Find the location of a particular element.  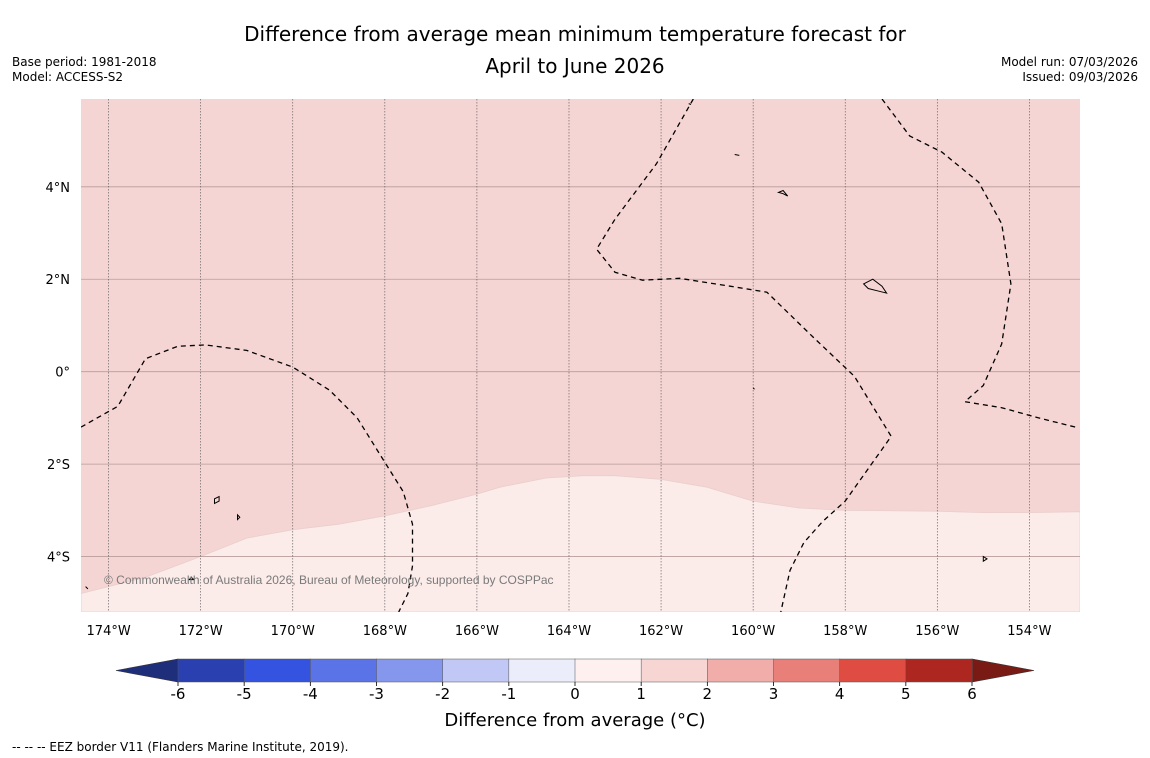

metadata-right: Model run: 07/03/2026 Issued: 09/03/2026 is located at coordinates (1069, 70).